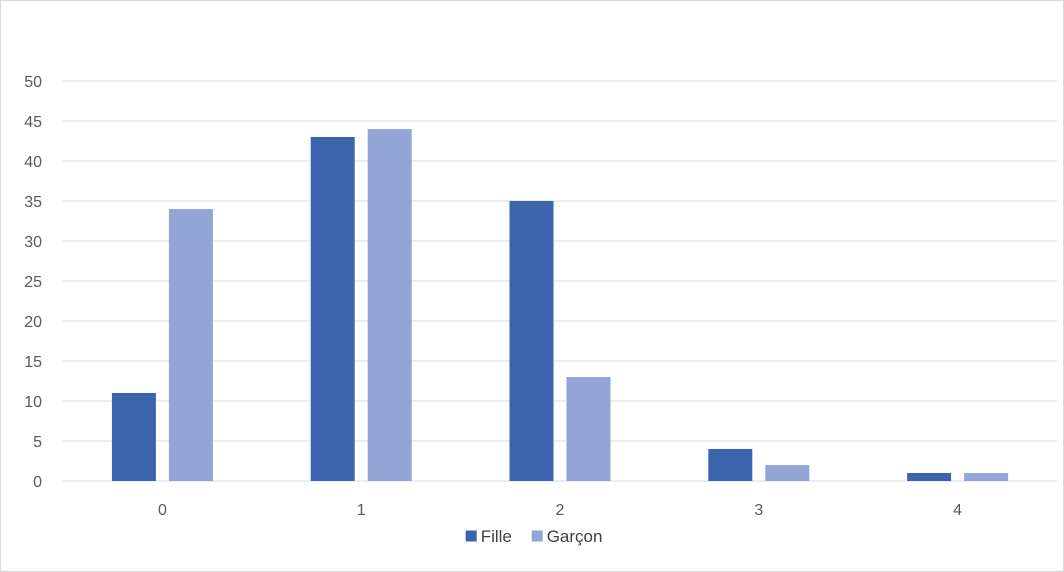 The width and height of the screenshot is (1064, 572). What do you see at coordinates (33, 322) in the screenshot?
I see `y-tick-label: 20` at bounding box center [33, 322].